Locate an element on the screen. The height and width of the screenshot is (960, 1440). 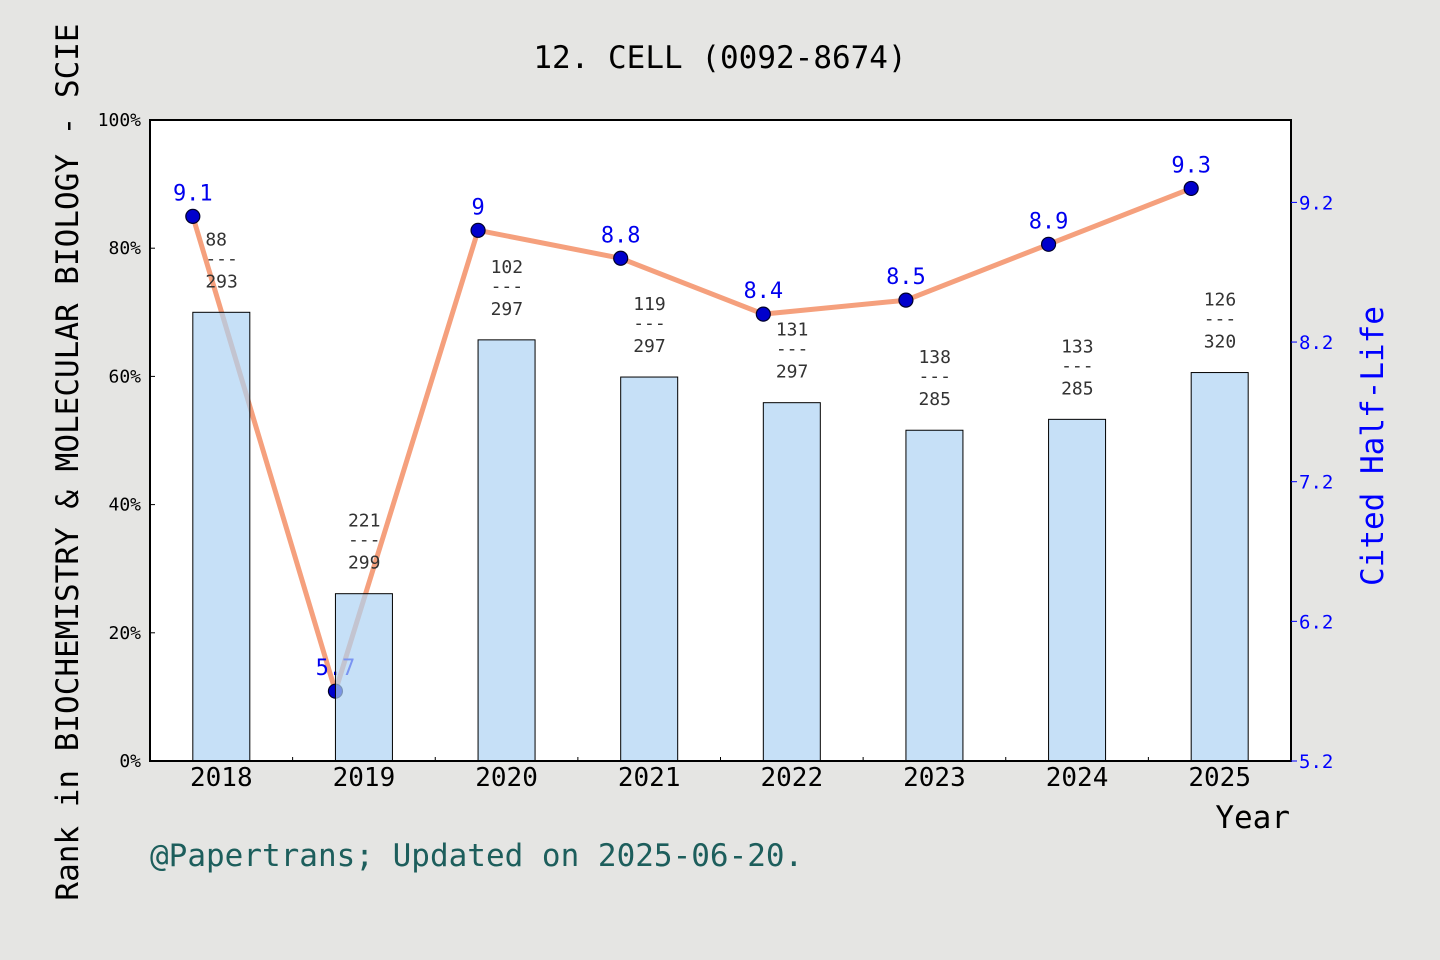
y2-tick-label: 9.2 is located at coordinates (1316, 203).